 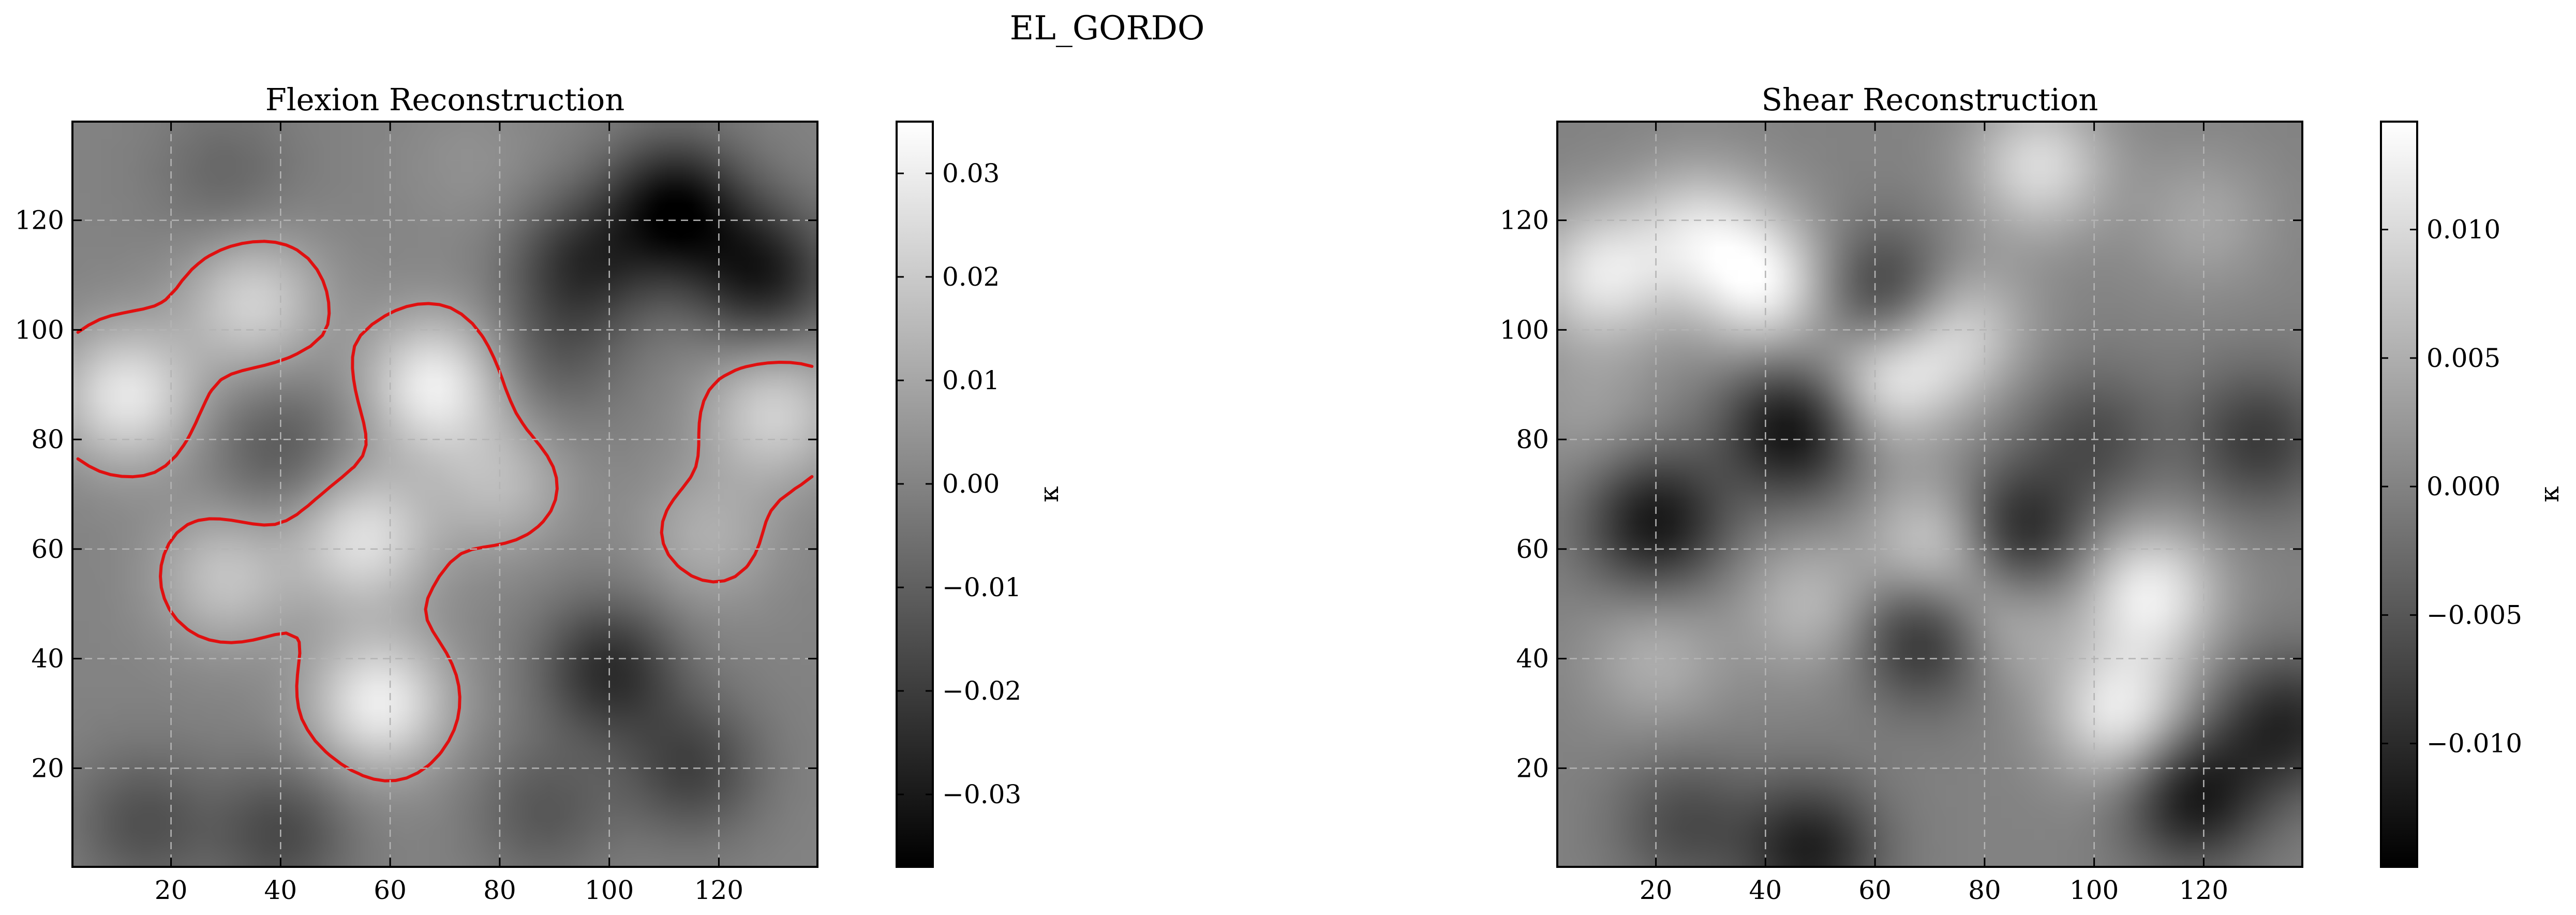 I want to click on colorbar-tick-label: −0.010, so click(x=2474, y=744).